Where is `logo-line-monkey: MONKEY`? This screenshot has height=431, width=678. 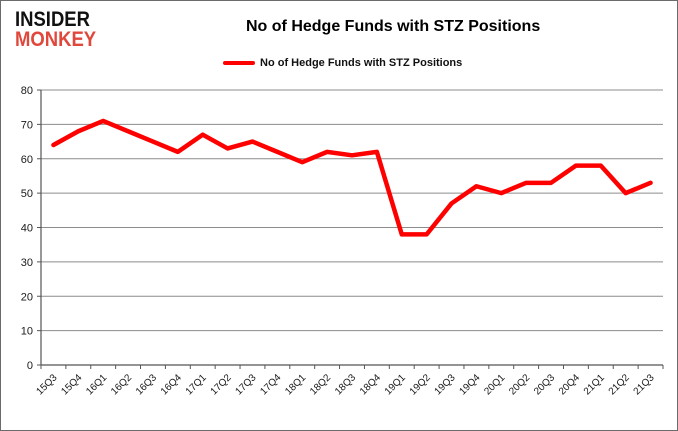 logo-line-monkey: MONKEY is located at coordinates (56, 39).